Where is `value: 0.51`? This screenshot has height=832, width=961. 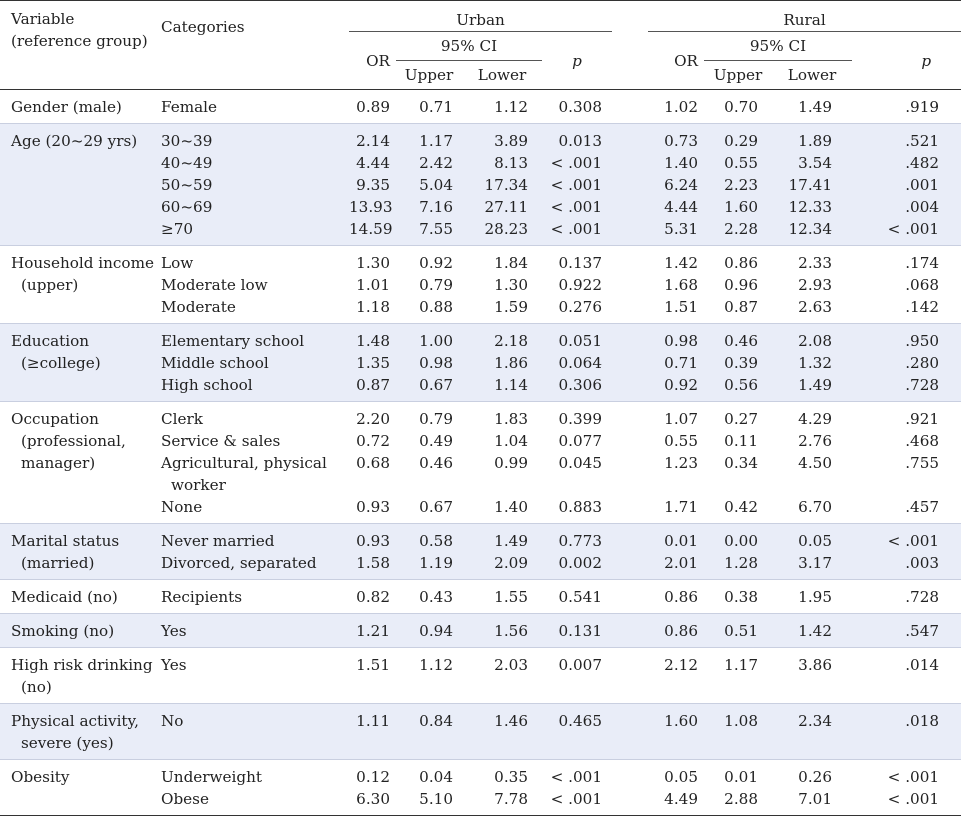 value: 0.51 is located at coordinates (741, 631).